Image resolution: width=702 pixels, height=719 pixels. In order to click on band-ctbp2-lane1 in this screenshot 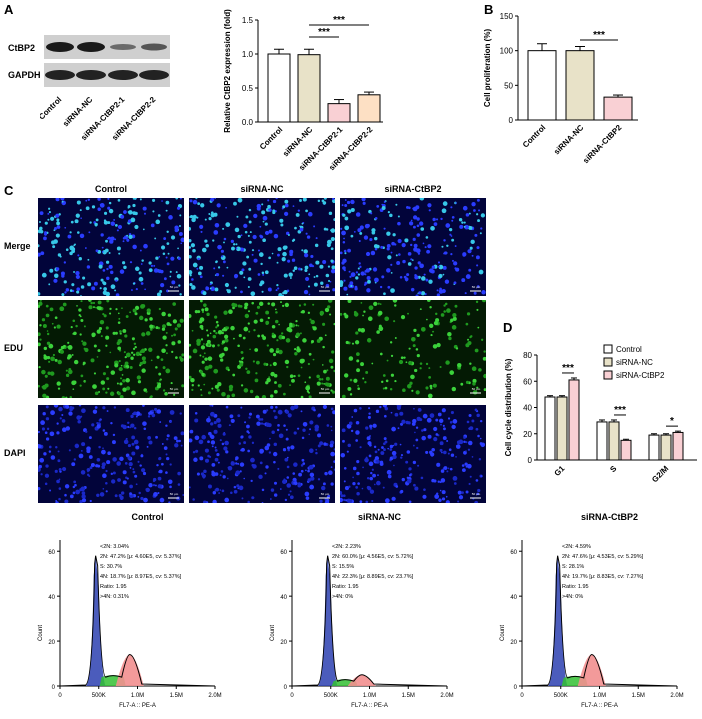, I will do `click(60, 47)`.